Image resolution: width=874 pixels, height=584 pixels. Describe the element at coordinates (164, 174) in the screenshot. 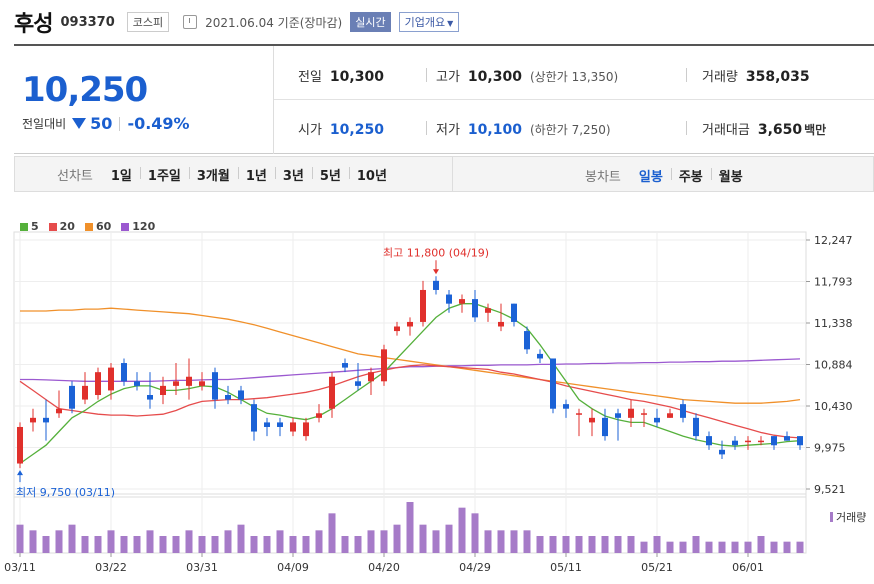

I see `tab-1week: 1주일` at that location.